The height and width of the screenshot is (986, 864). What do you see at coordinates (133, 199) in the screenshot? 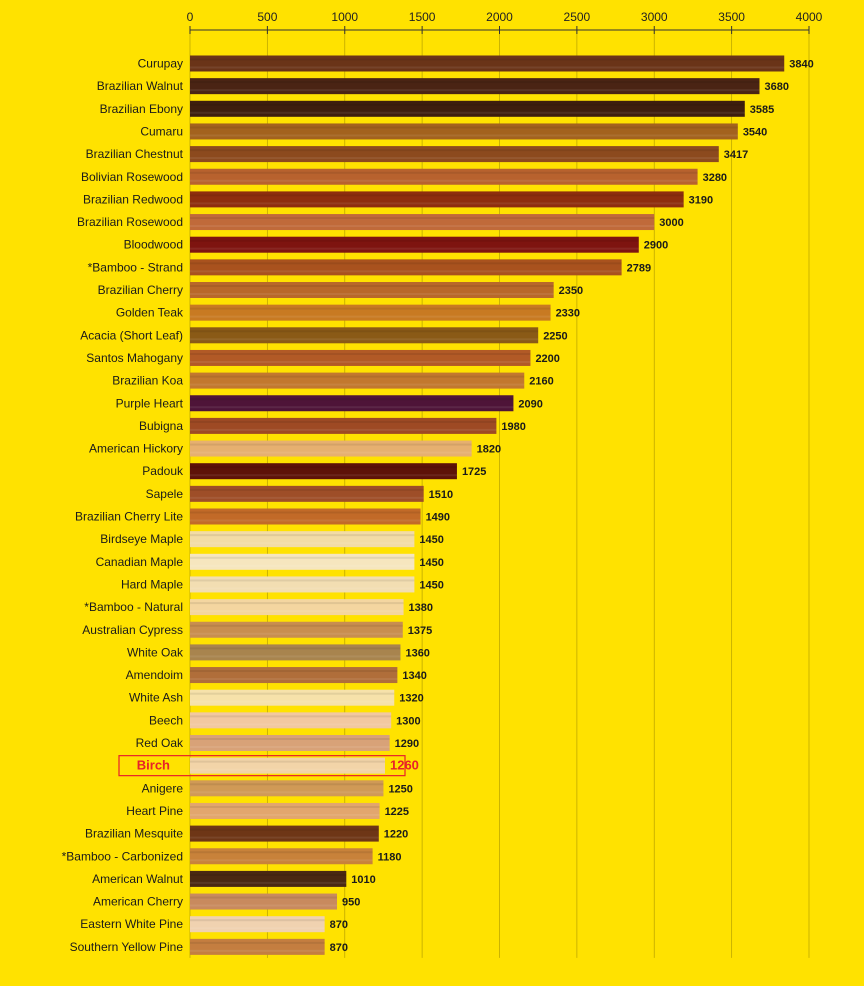
I see `category-label: Brazilian Redwood` at bounding box center [133, 199].